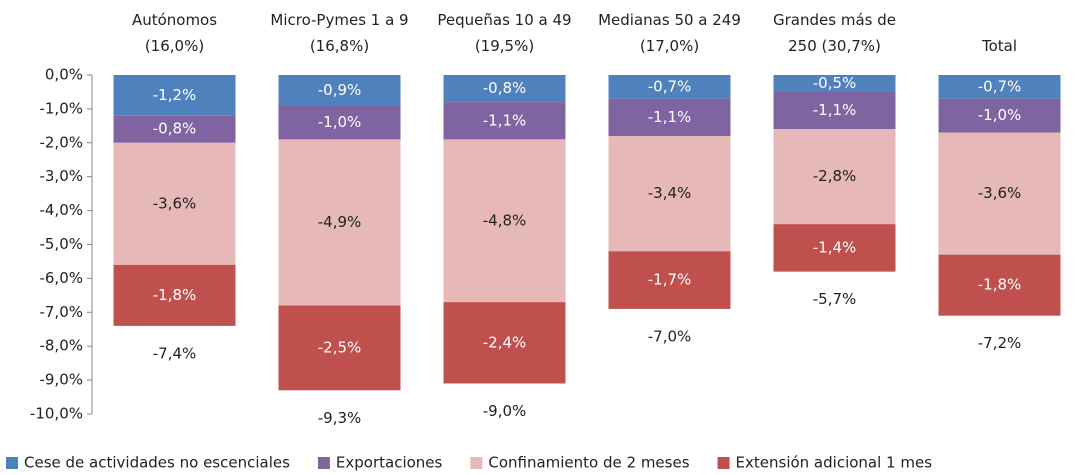 The height and width of the screenshot is (475, 1086). I want to click on total-label: -9,0%, so click(505, 411).